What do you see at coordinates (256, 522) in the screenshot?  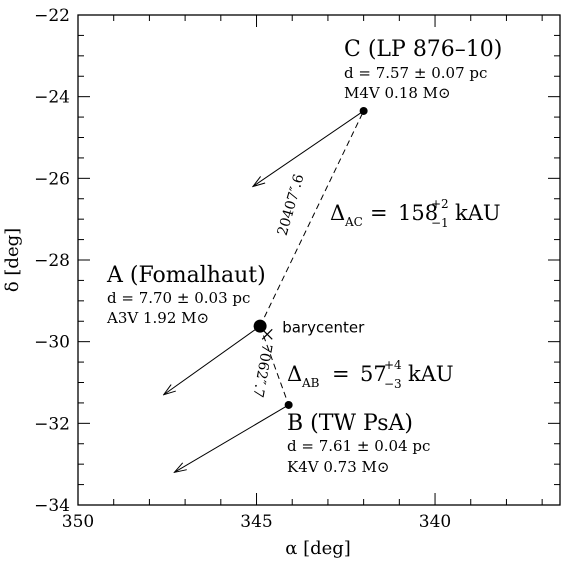 I see `x-tick-label: 345` at bounding box center [256, 522].